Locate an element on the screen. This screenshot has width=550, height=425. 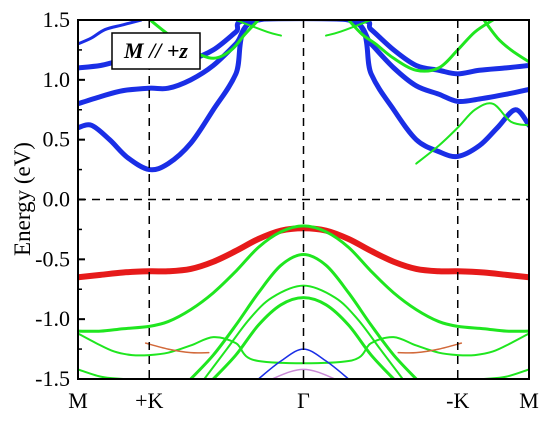
axis-ticks is located at coordinates (81, 199).